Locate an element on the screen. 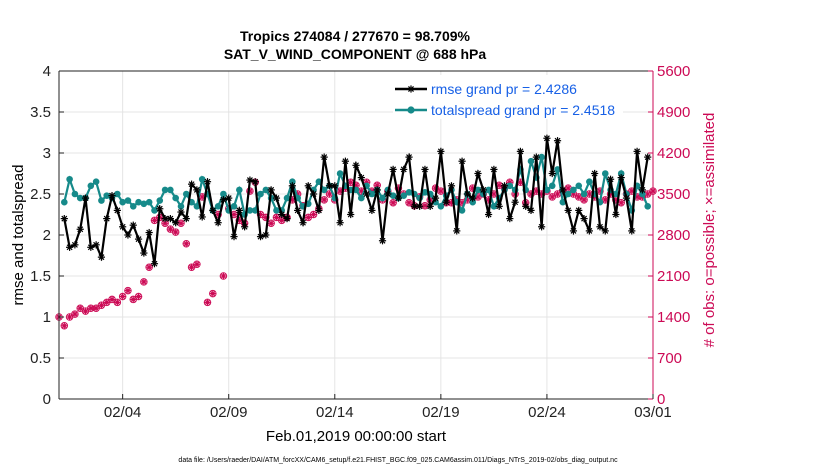 Image resolution: width=830 pixels, height=470 pixels. x-axis-label: Feb.01,2019 00:00:00 start is located at coordinates (356, 436).